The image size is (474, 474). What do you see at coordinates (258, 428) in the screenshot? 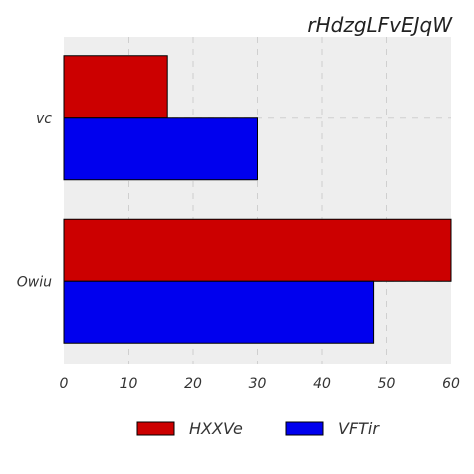
I see `legend: HXXVe VFTir` at bounding box center [258, 428].